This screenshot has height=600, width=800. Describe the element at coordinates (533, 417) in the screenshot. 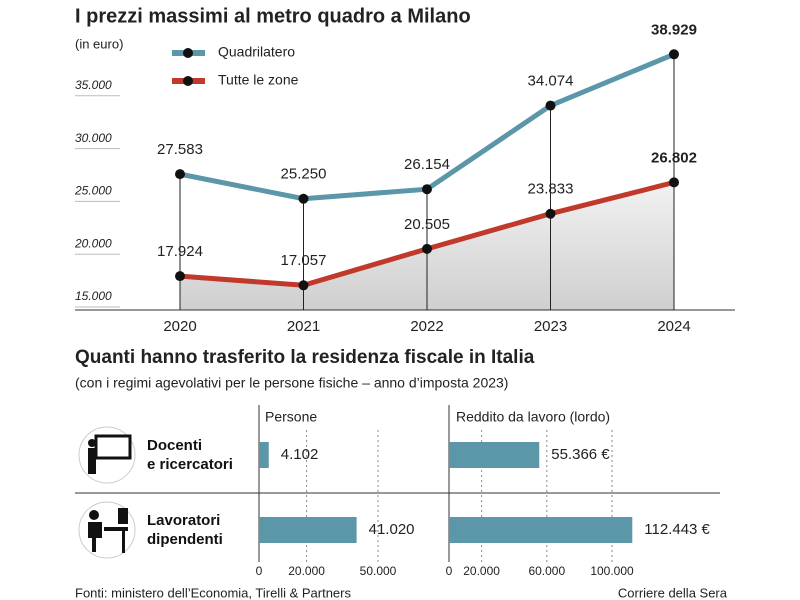

I see `panel-label: Reddito da lavoro (lordo)` at that location.